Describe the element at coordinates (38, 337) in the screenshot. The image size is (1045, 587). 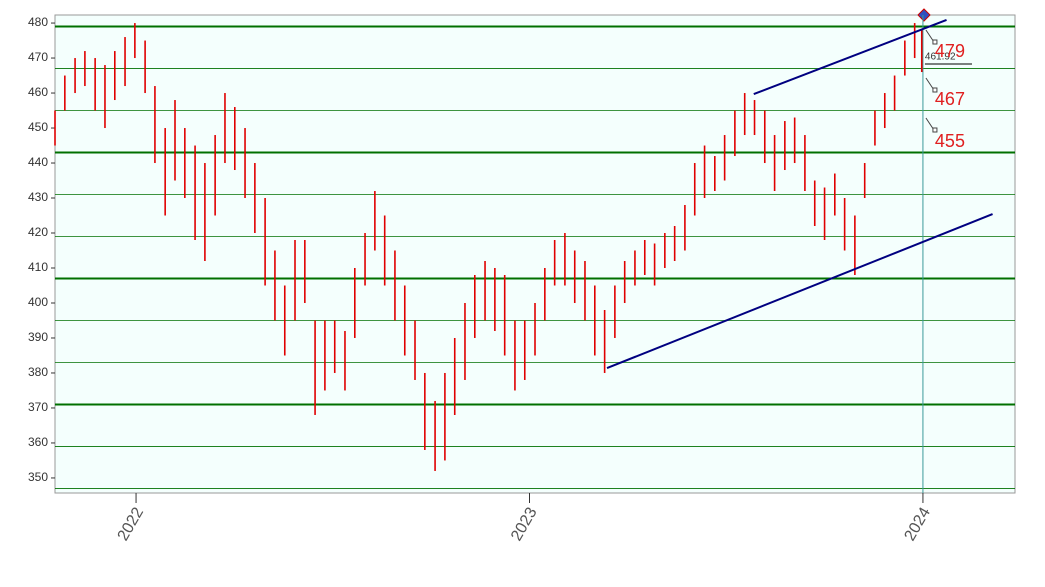
I see `y-tick-label: 390` at that location.